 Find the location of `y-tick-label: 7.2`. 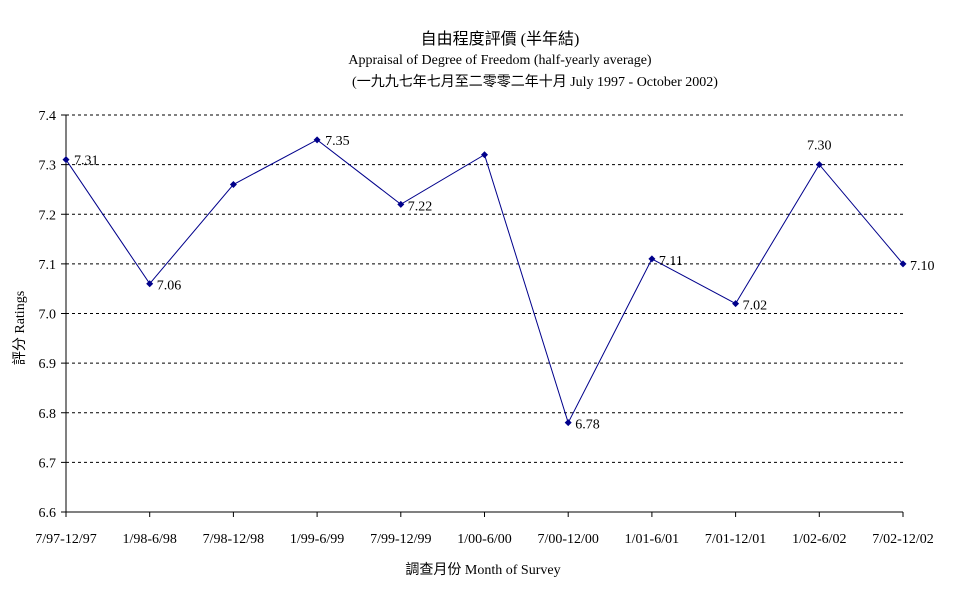

y-tick-label: 7.2 is located at coordinates (48, 215).